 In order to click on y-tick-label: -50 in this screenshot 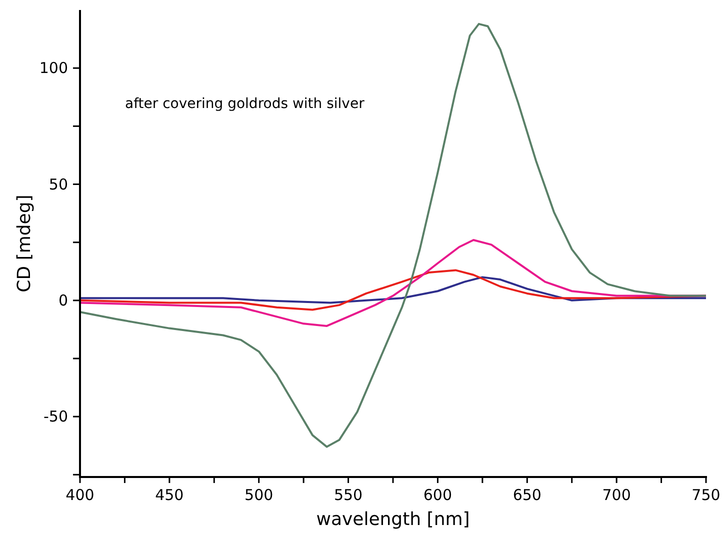, I will do `click(56, 417)`.